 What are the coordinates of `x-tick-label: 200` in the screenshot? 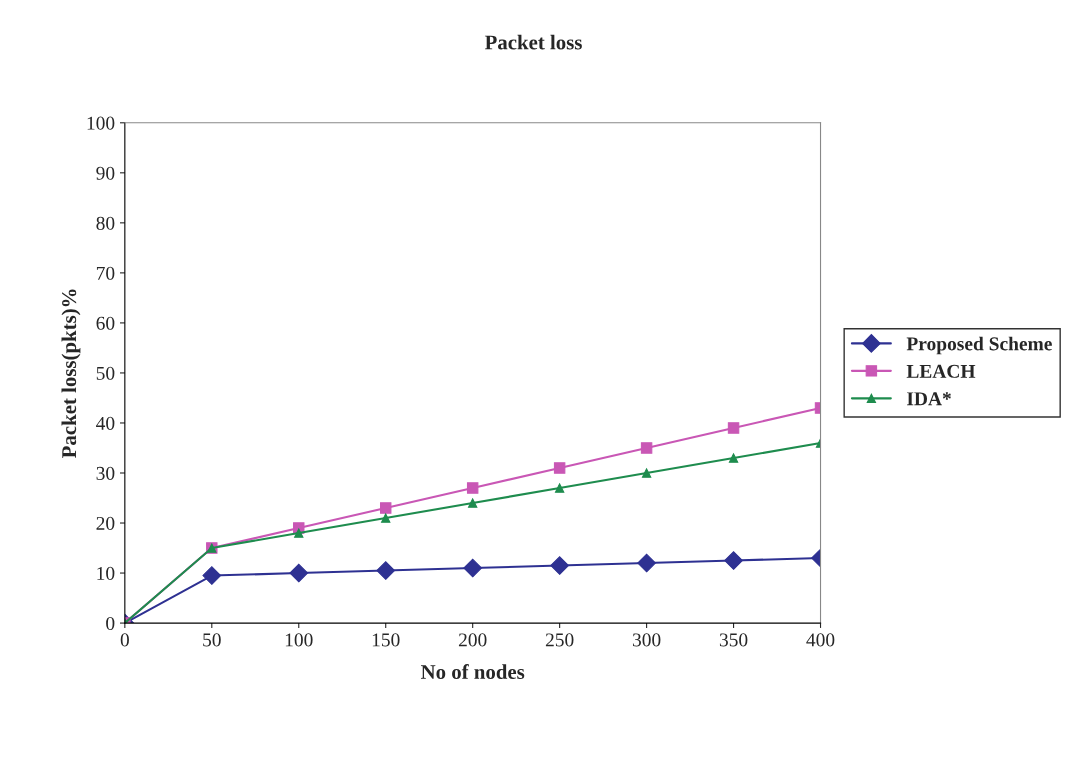 It's located at (472, 640).